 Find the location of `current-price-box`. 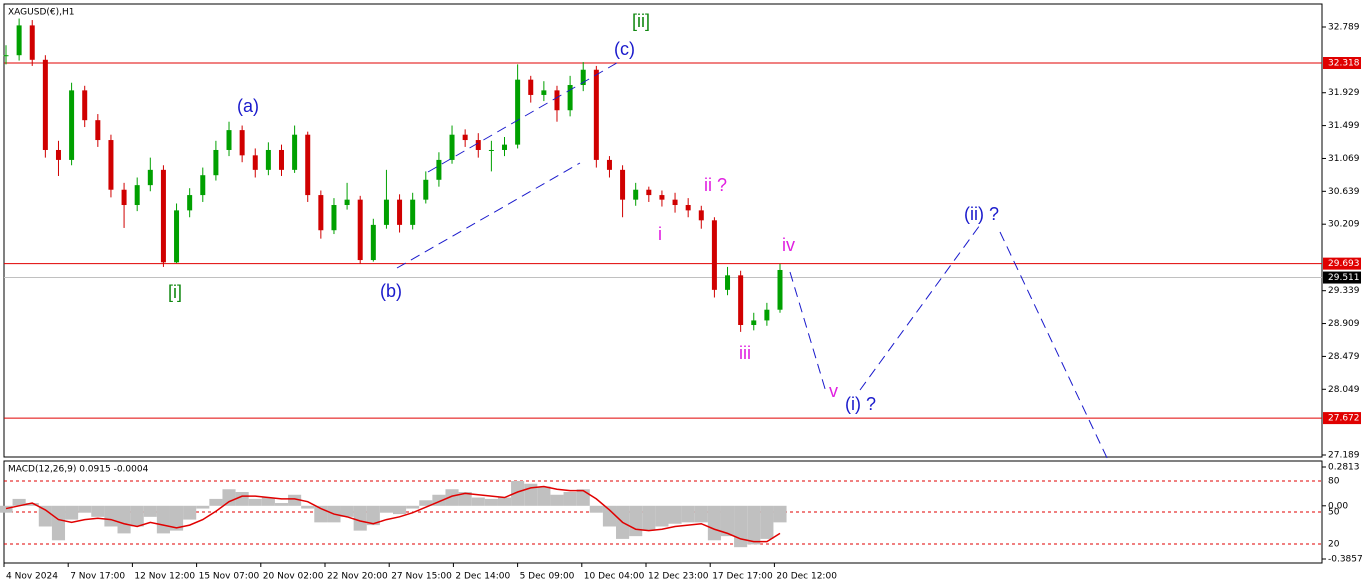

current-price-box is located at coordinates (1342, 277).